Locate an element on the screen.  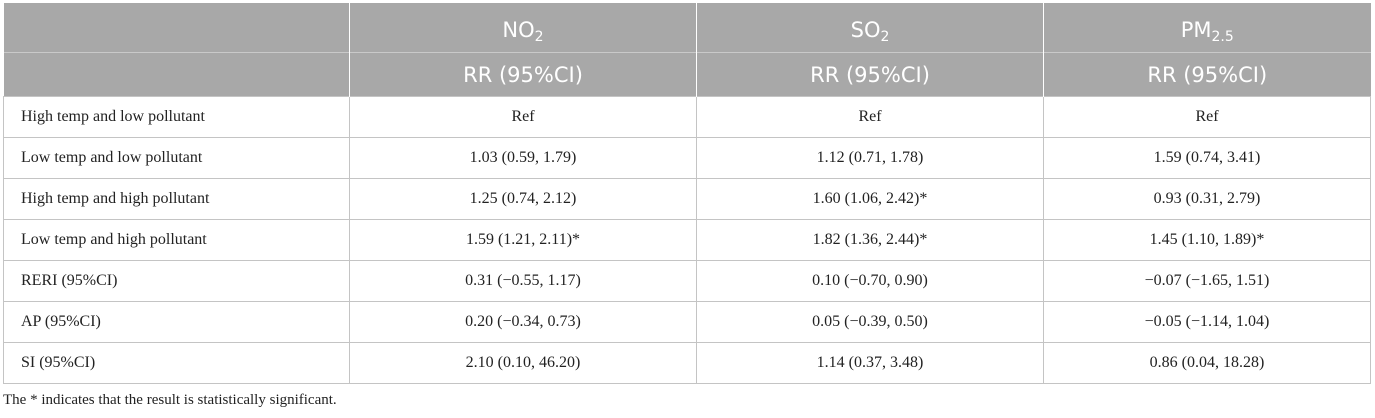
header-metric-no2: RR (95%CI) is located at coordinates (523, 74).